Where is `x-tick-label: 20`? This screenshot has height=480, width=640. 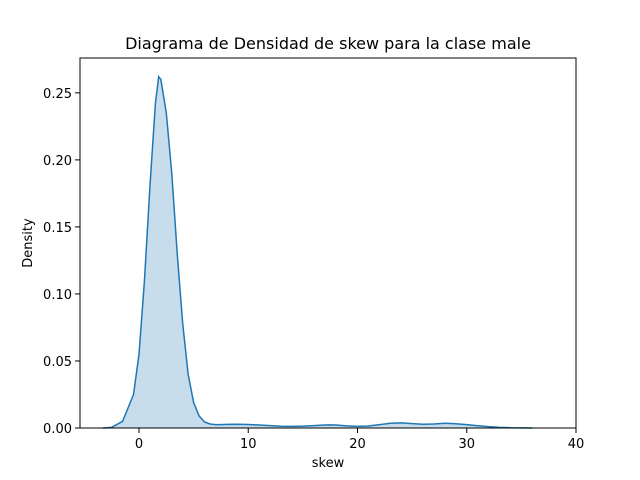
x-tick-label: 20 is located at coordinates (357, 444).